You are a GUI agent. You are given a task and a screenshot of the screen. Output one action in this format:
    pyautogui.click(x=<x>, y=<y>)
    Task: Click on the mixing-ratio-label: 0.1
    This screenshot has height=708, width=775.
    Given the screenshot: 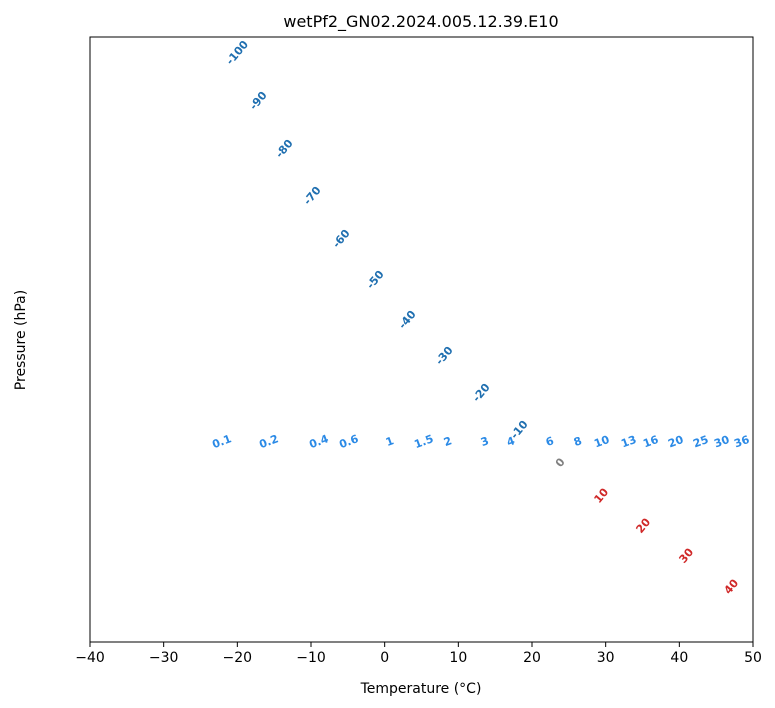 What is the action you would take?
    pyautogui.click(x=221, y=441)
    